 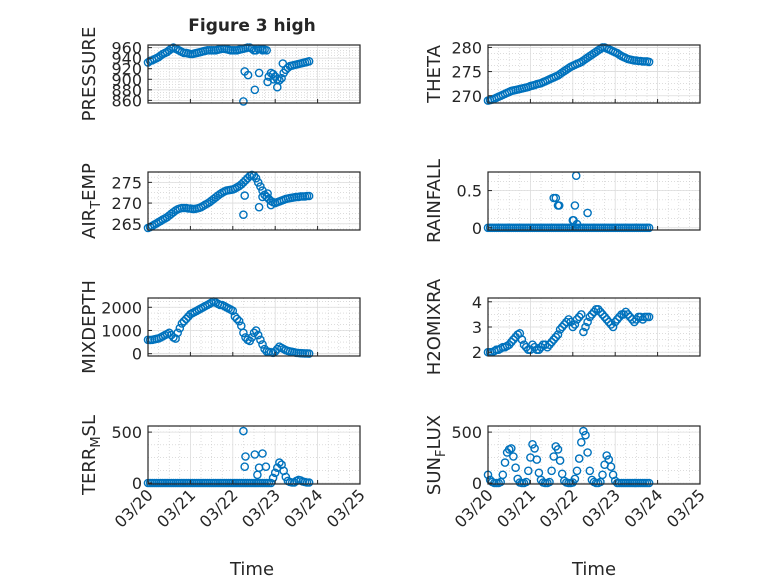 What do you see at coordinates (126, 48) in the screenshot?
I see `y-tick-label: 960` at bounding box center [126, 48].